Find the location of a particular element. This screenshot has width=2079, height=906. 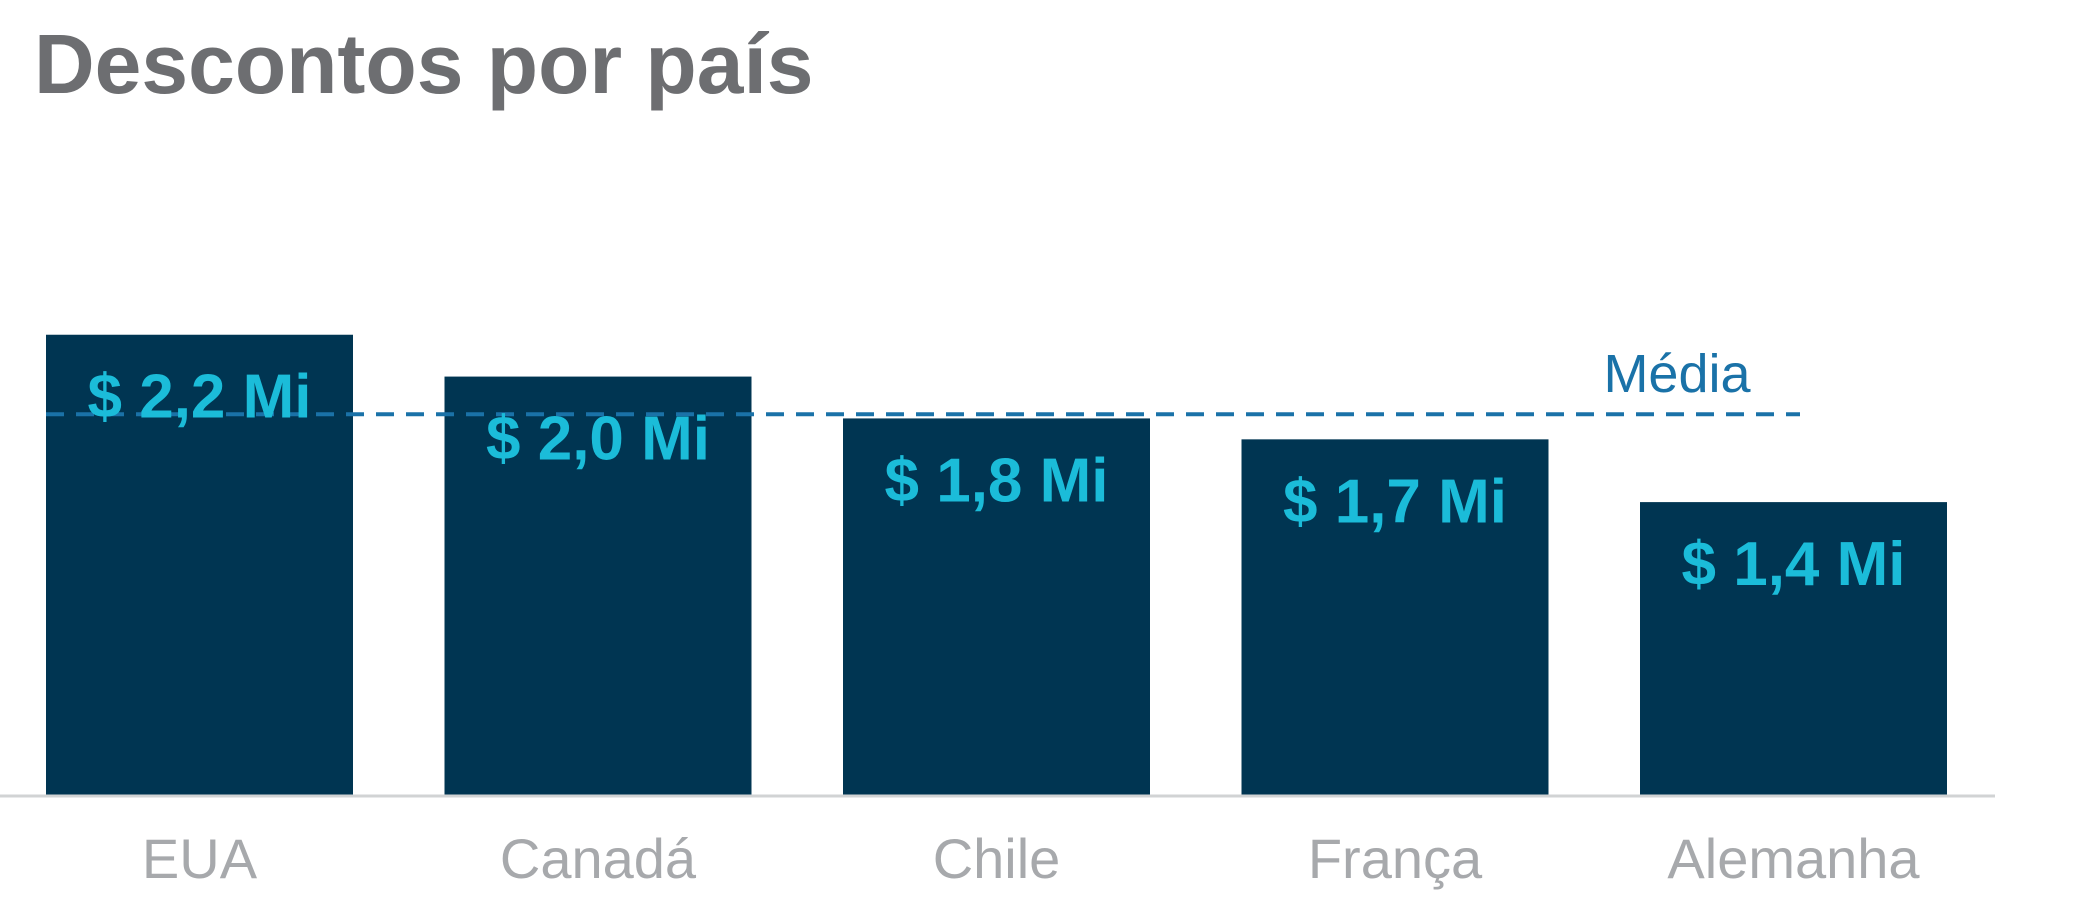

average-label: Média is located at coordinates (1677, 374).